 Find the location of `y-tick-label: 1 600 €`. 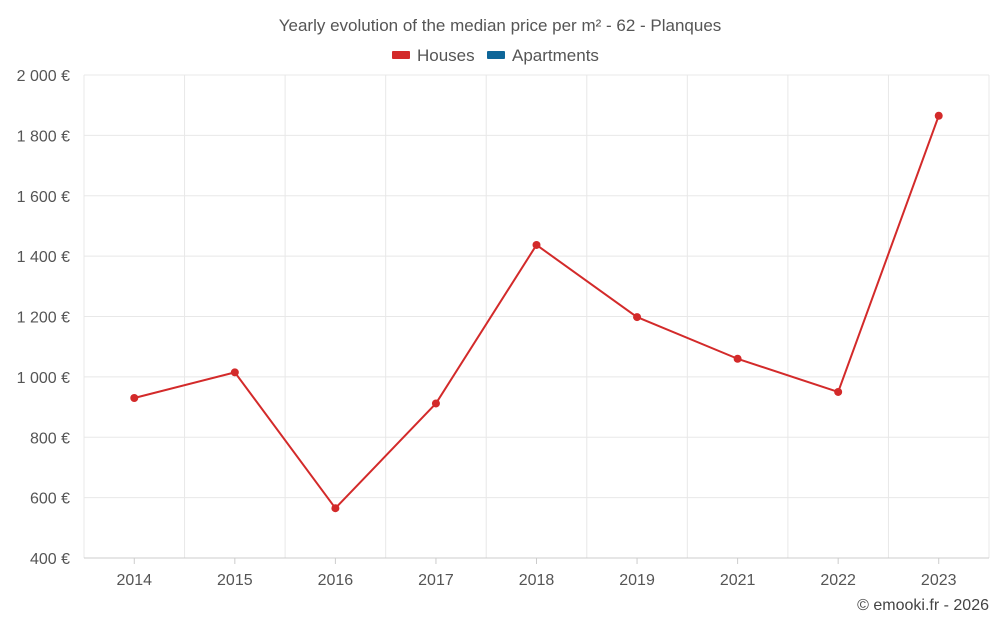

y-tick-label: 1 600 € is located at coordinates (43, 197).